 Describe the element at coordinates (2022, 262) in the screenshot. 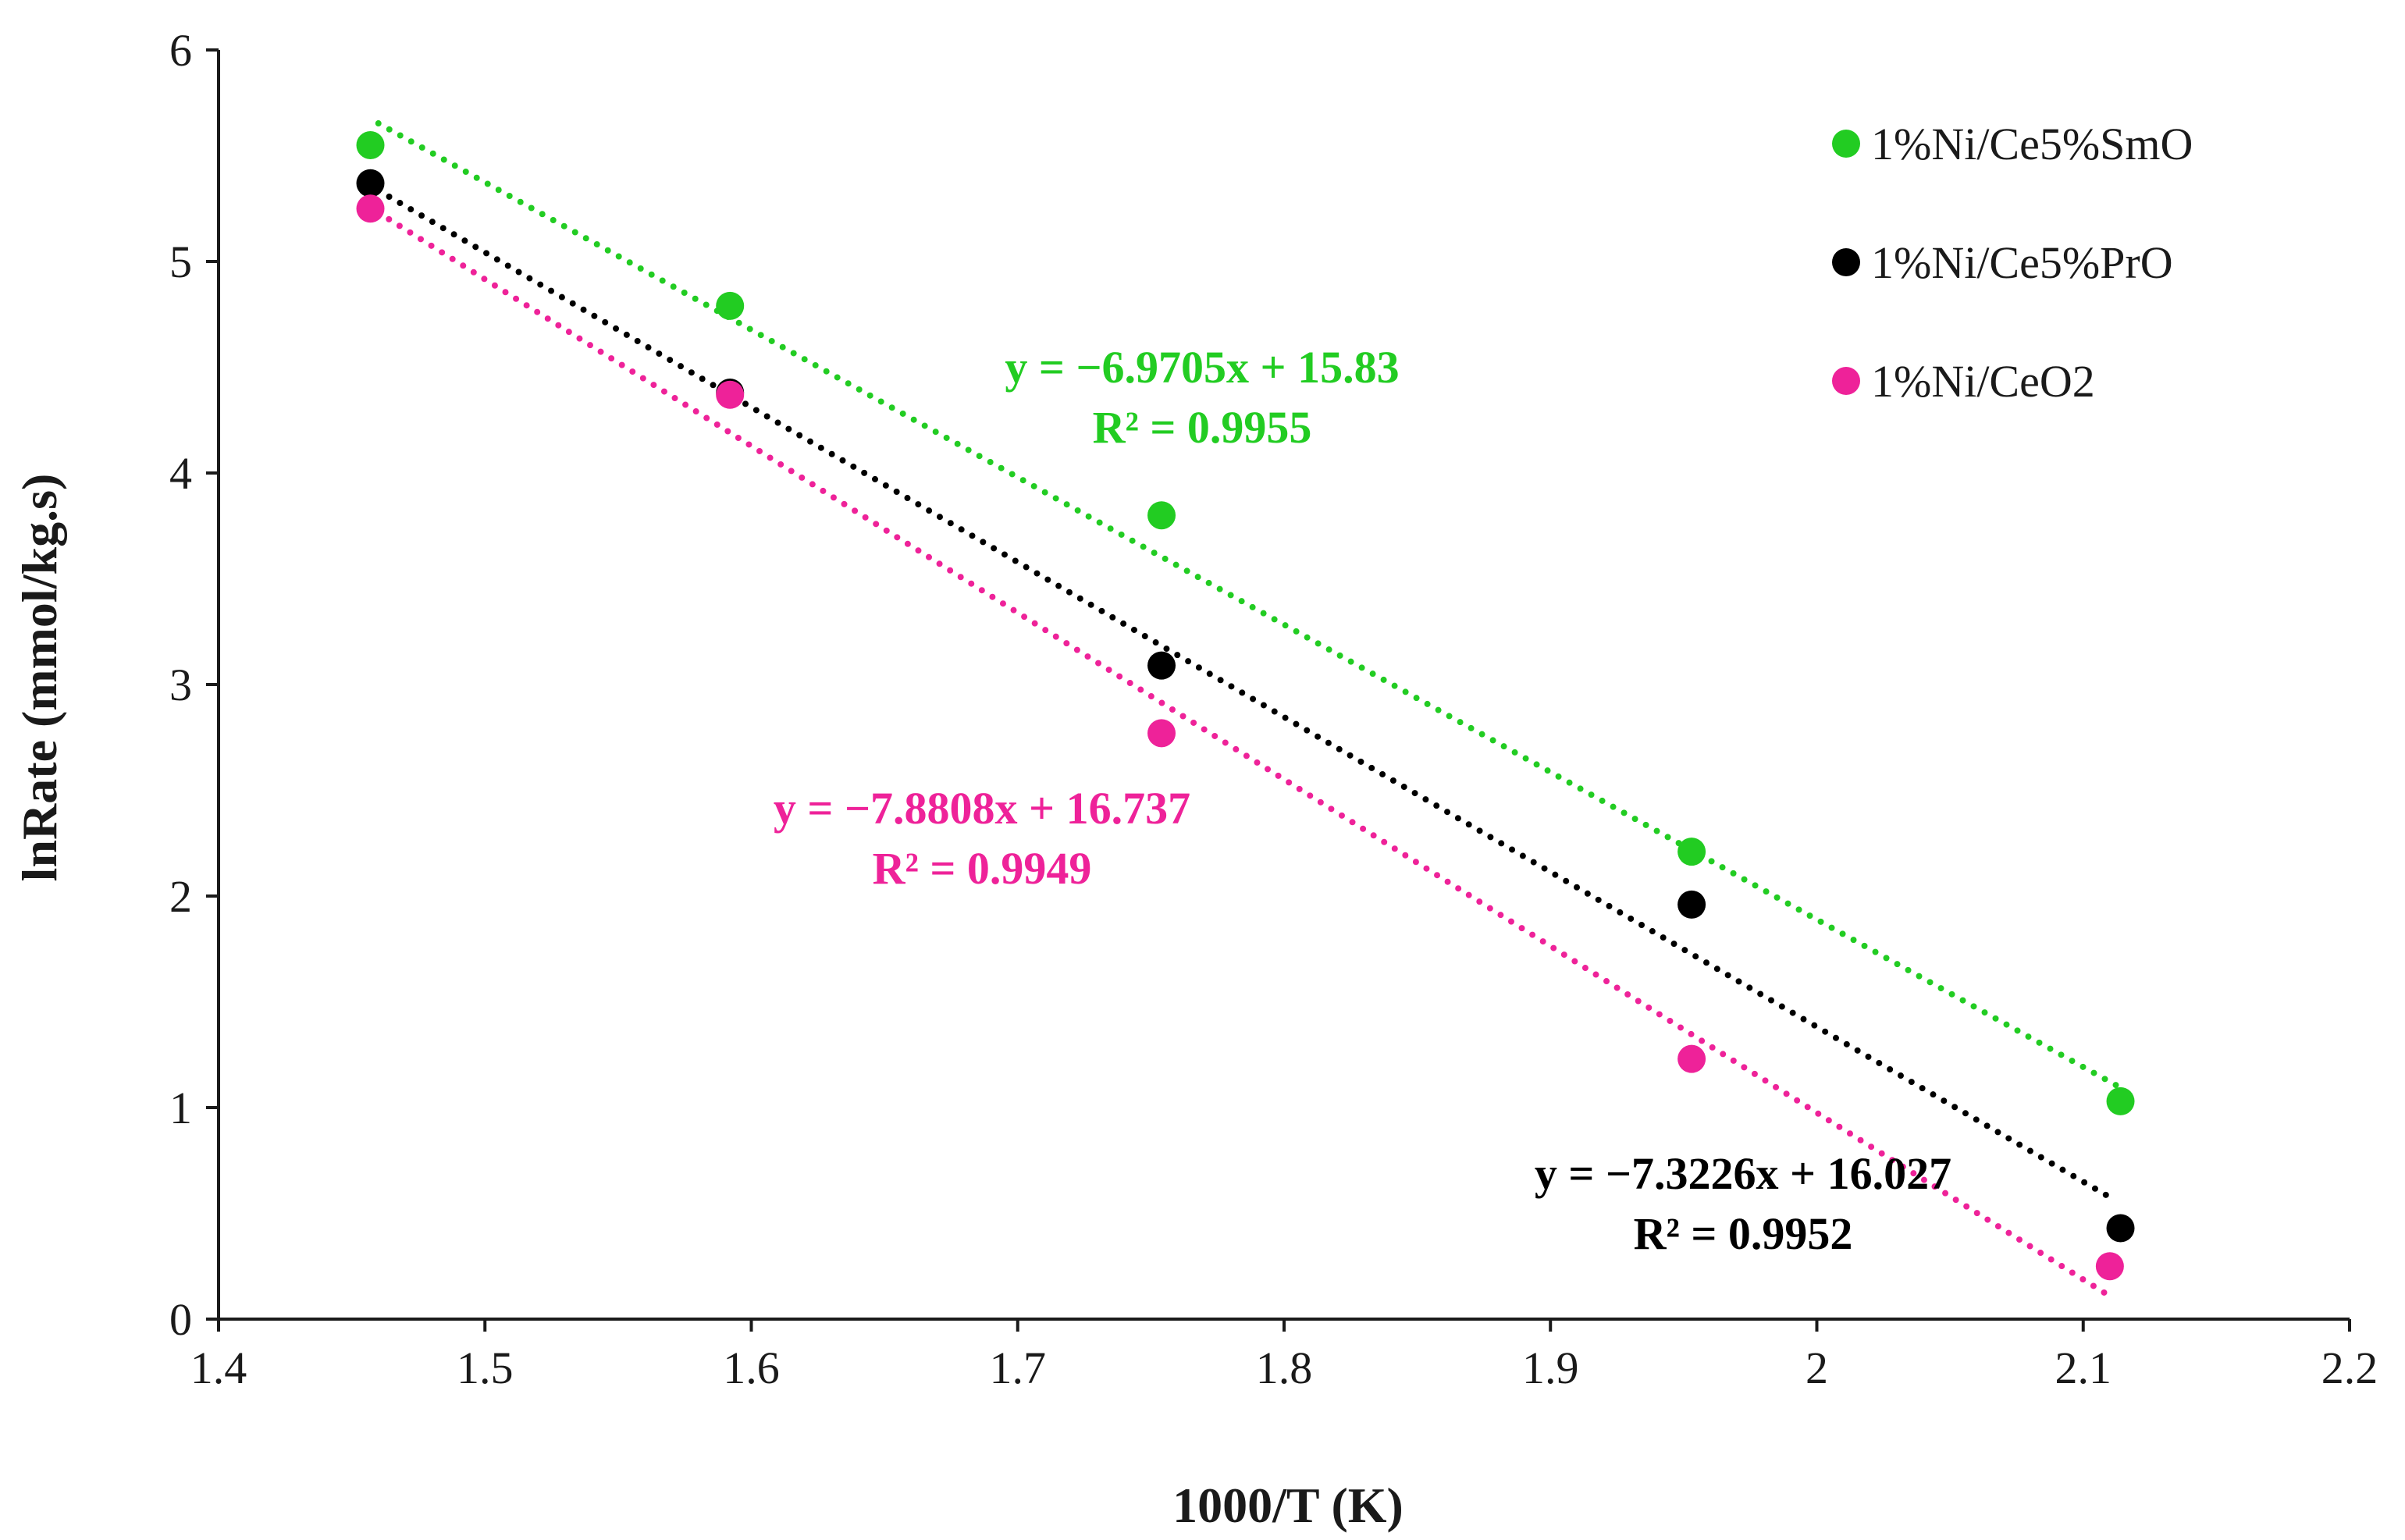

I see `legend-label-1-ni-ce5-pro: 1%Ni/Ce5%PrO` at that location.